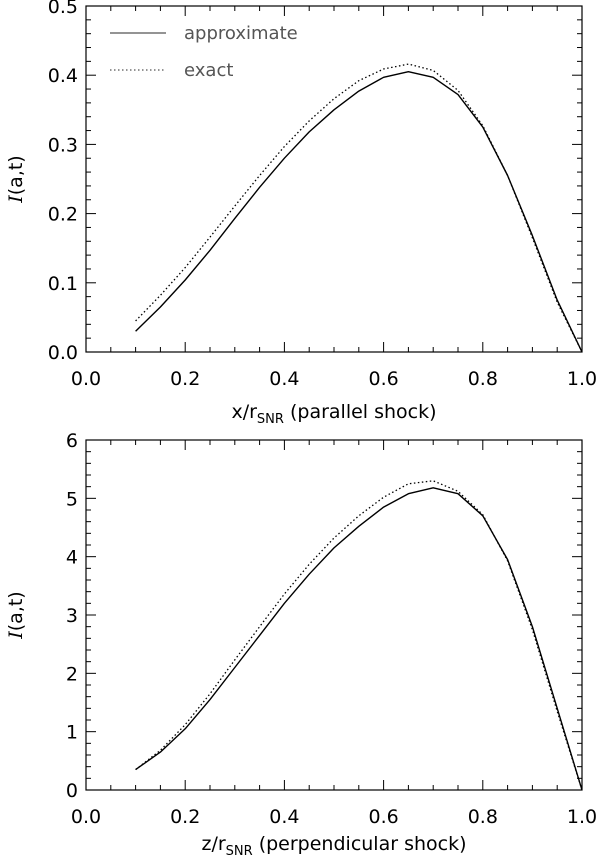 This screenshot has height=860, width=600. I want to click on y-tick-label: 6, so click(72, 441).